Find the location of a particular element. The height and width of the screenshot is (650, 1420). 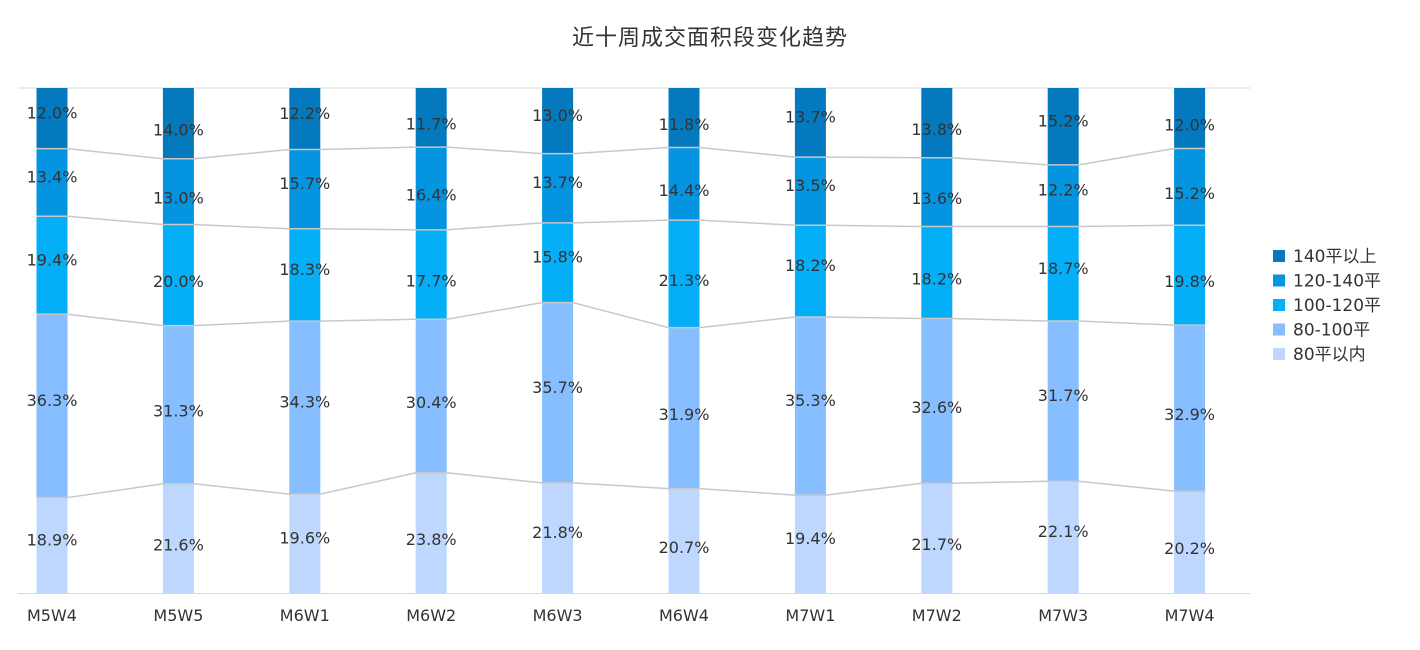

data-label: 21.6% is located at coordinates (178, 544).